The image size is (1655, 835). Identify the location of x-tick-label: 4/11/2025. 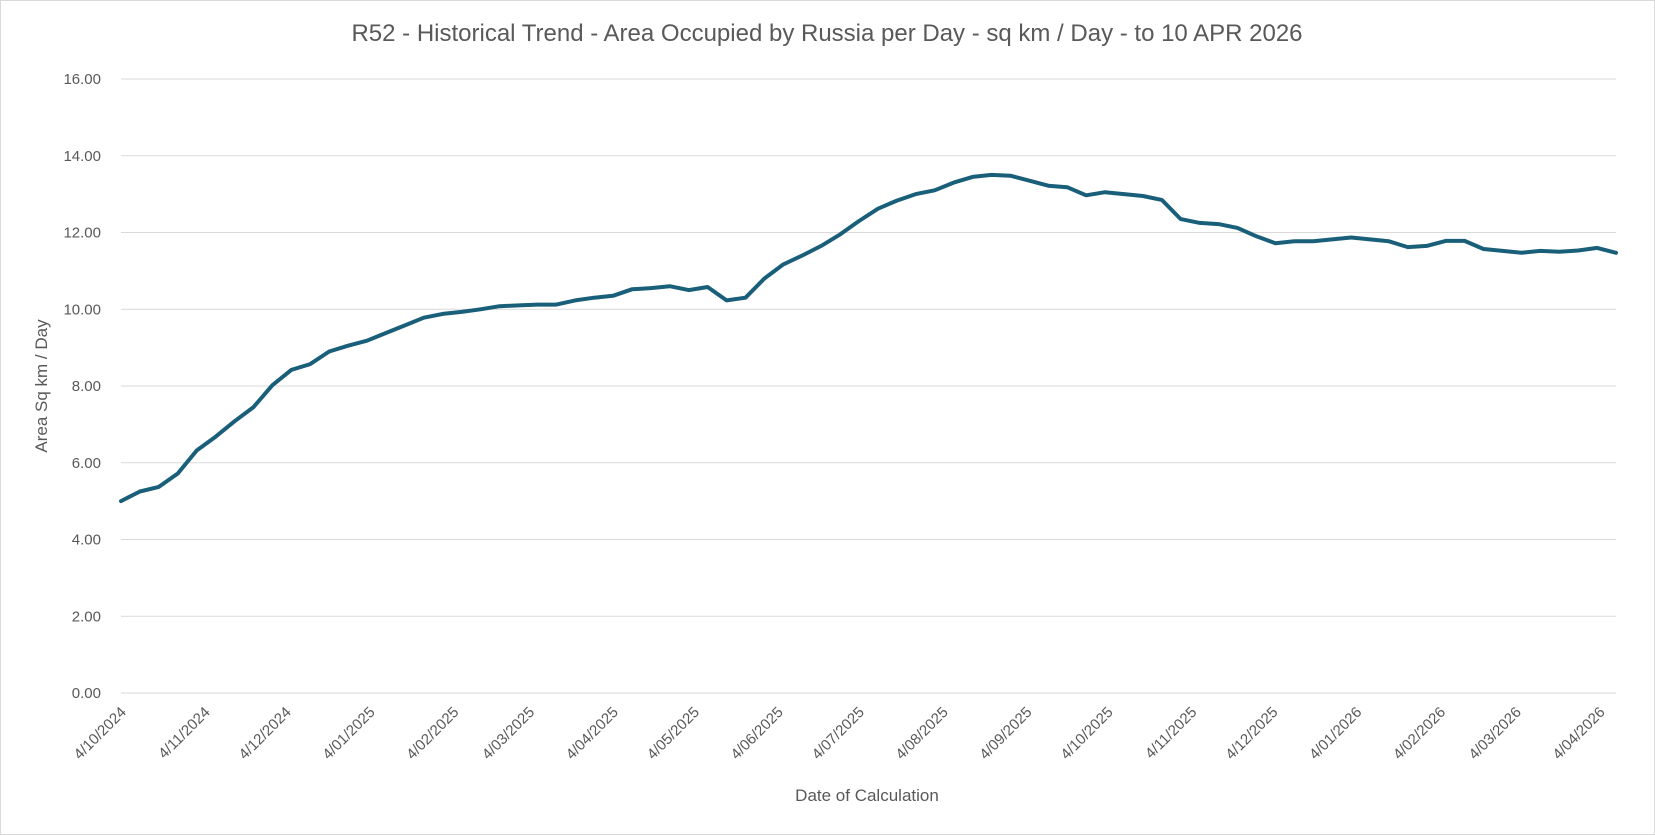
(1171, 733).